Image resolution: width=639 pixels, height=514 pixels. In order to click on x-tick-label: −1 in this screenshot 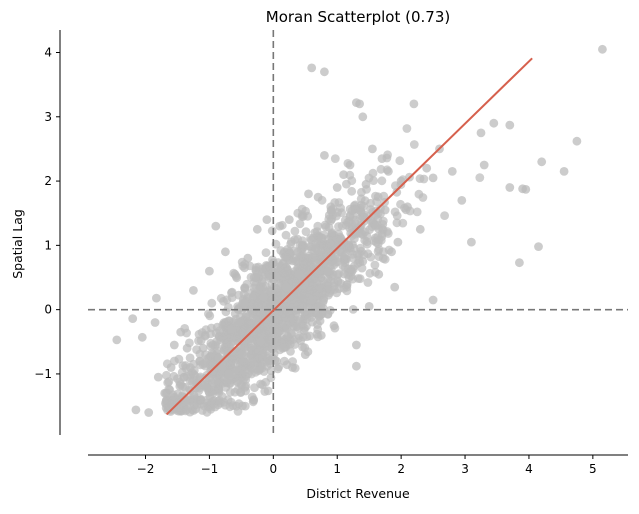, I will do `click(210, 469)`.